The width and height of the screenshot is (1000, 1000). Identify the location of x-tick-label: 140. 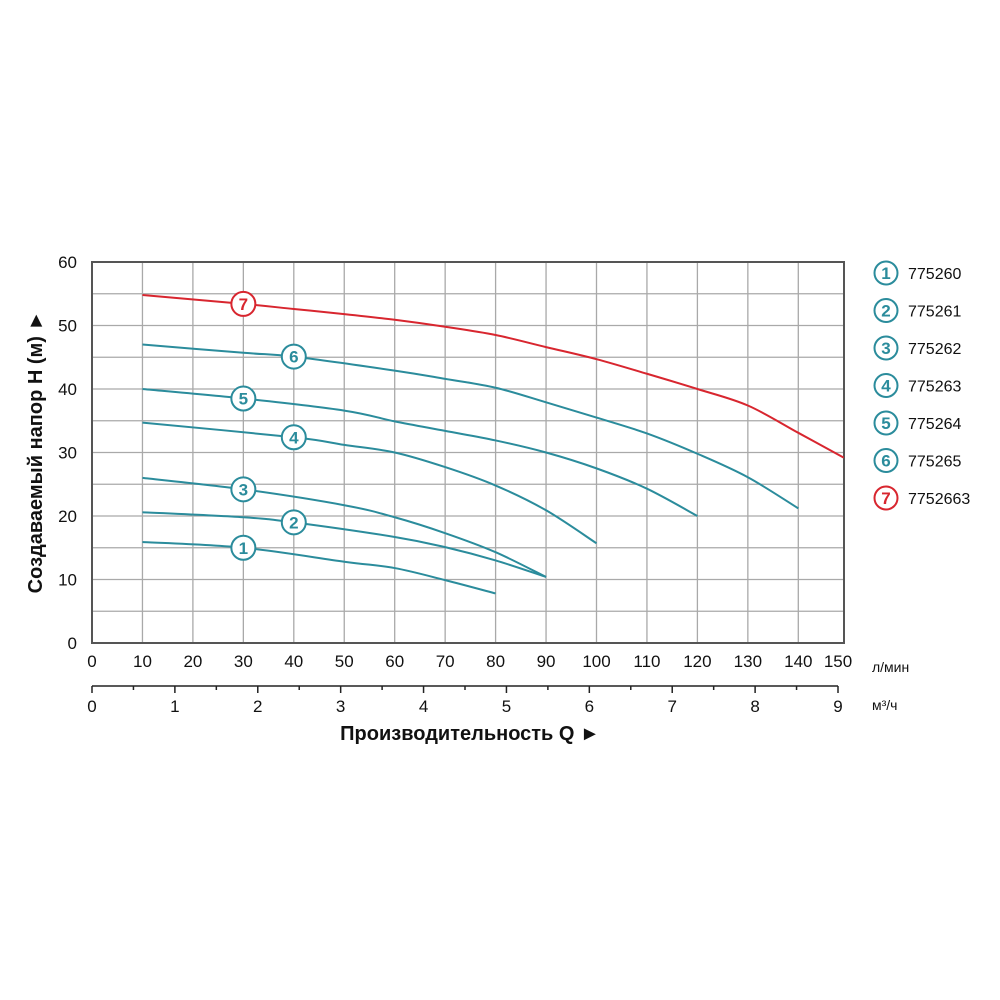
(798, 661).